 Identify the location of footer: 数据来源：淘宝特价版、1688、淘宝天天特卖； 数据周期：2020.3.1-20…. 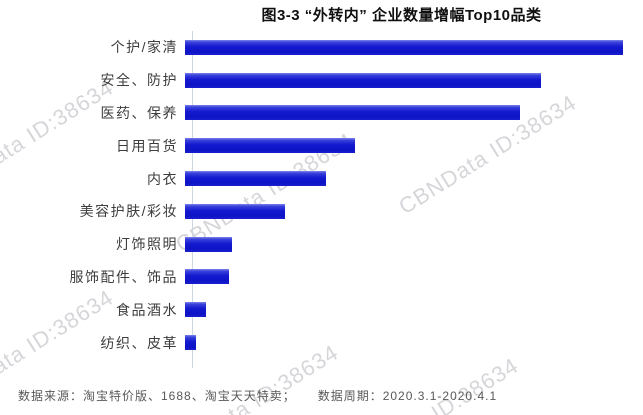
(257, 395).